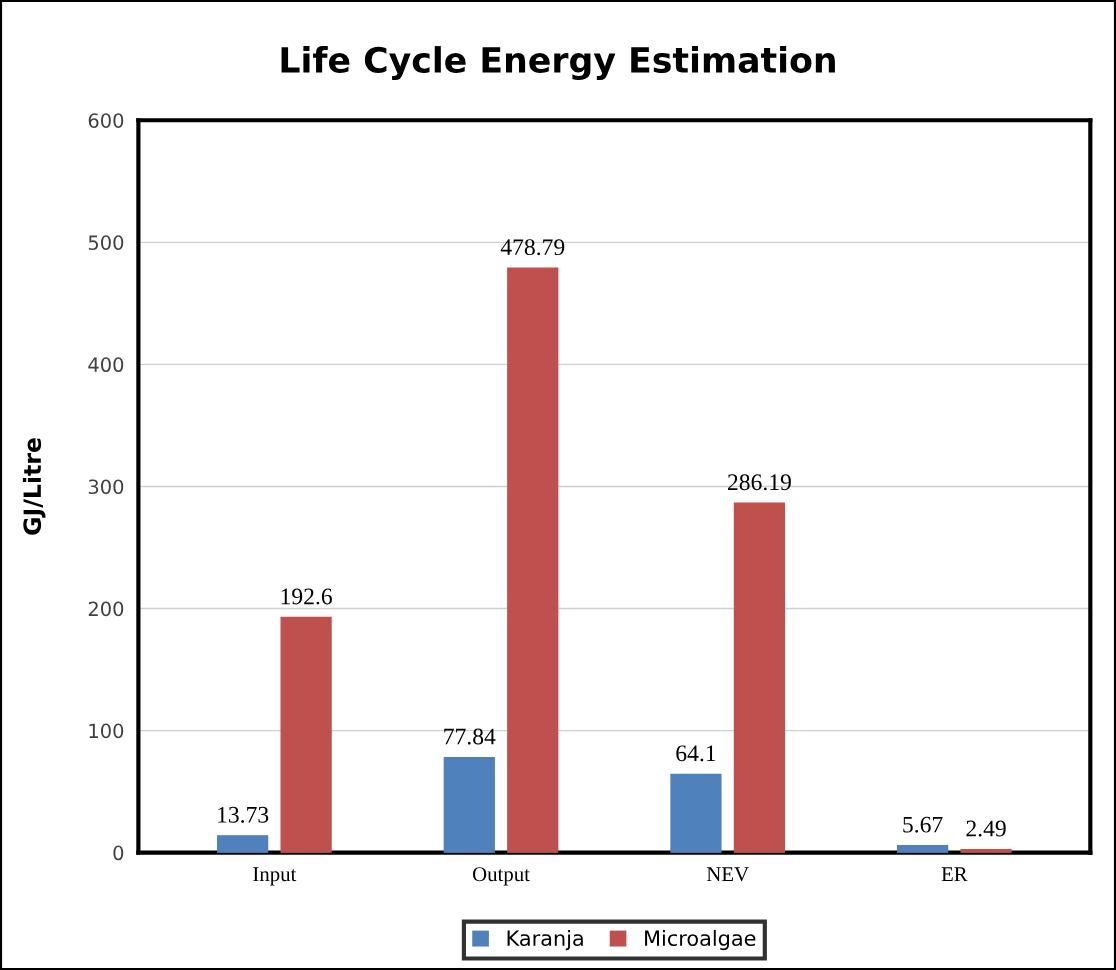  Describe the element at coordinates (106, 731) in the screenshot. I see `y-tick-label: 100` at that location.